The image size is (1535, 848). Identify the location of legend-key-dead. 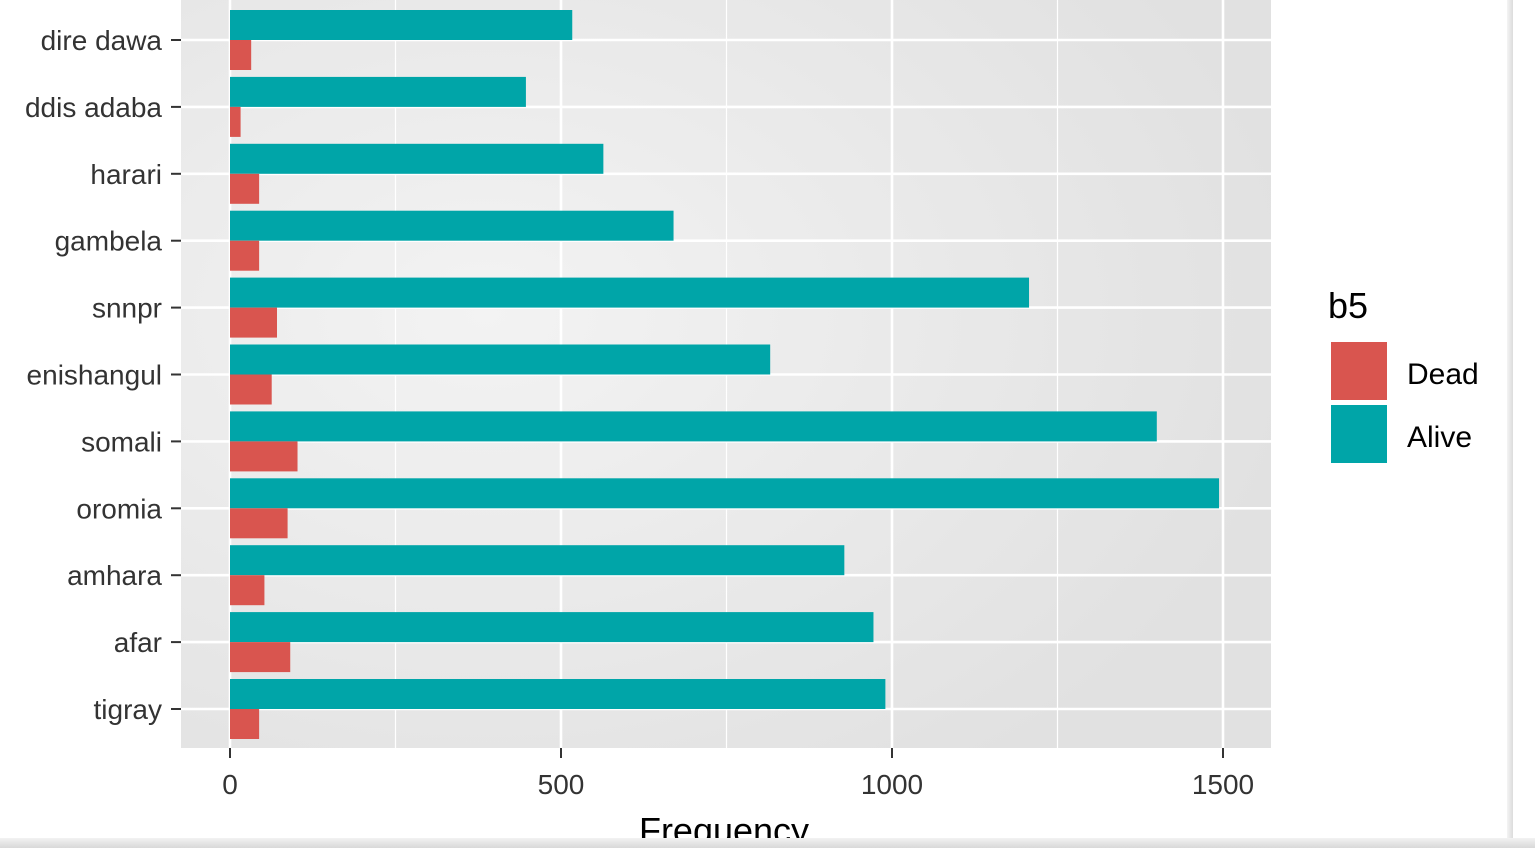
(1359, 371).